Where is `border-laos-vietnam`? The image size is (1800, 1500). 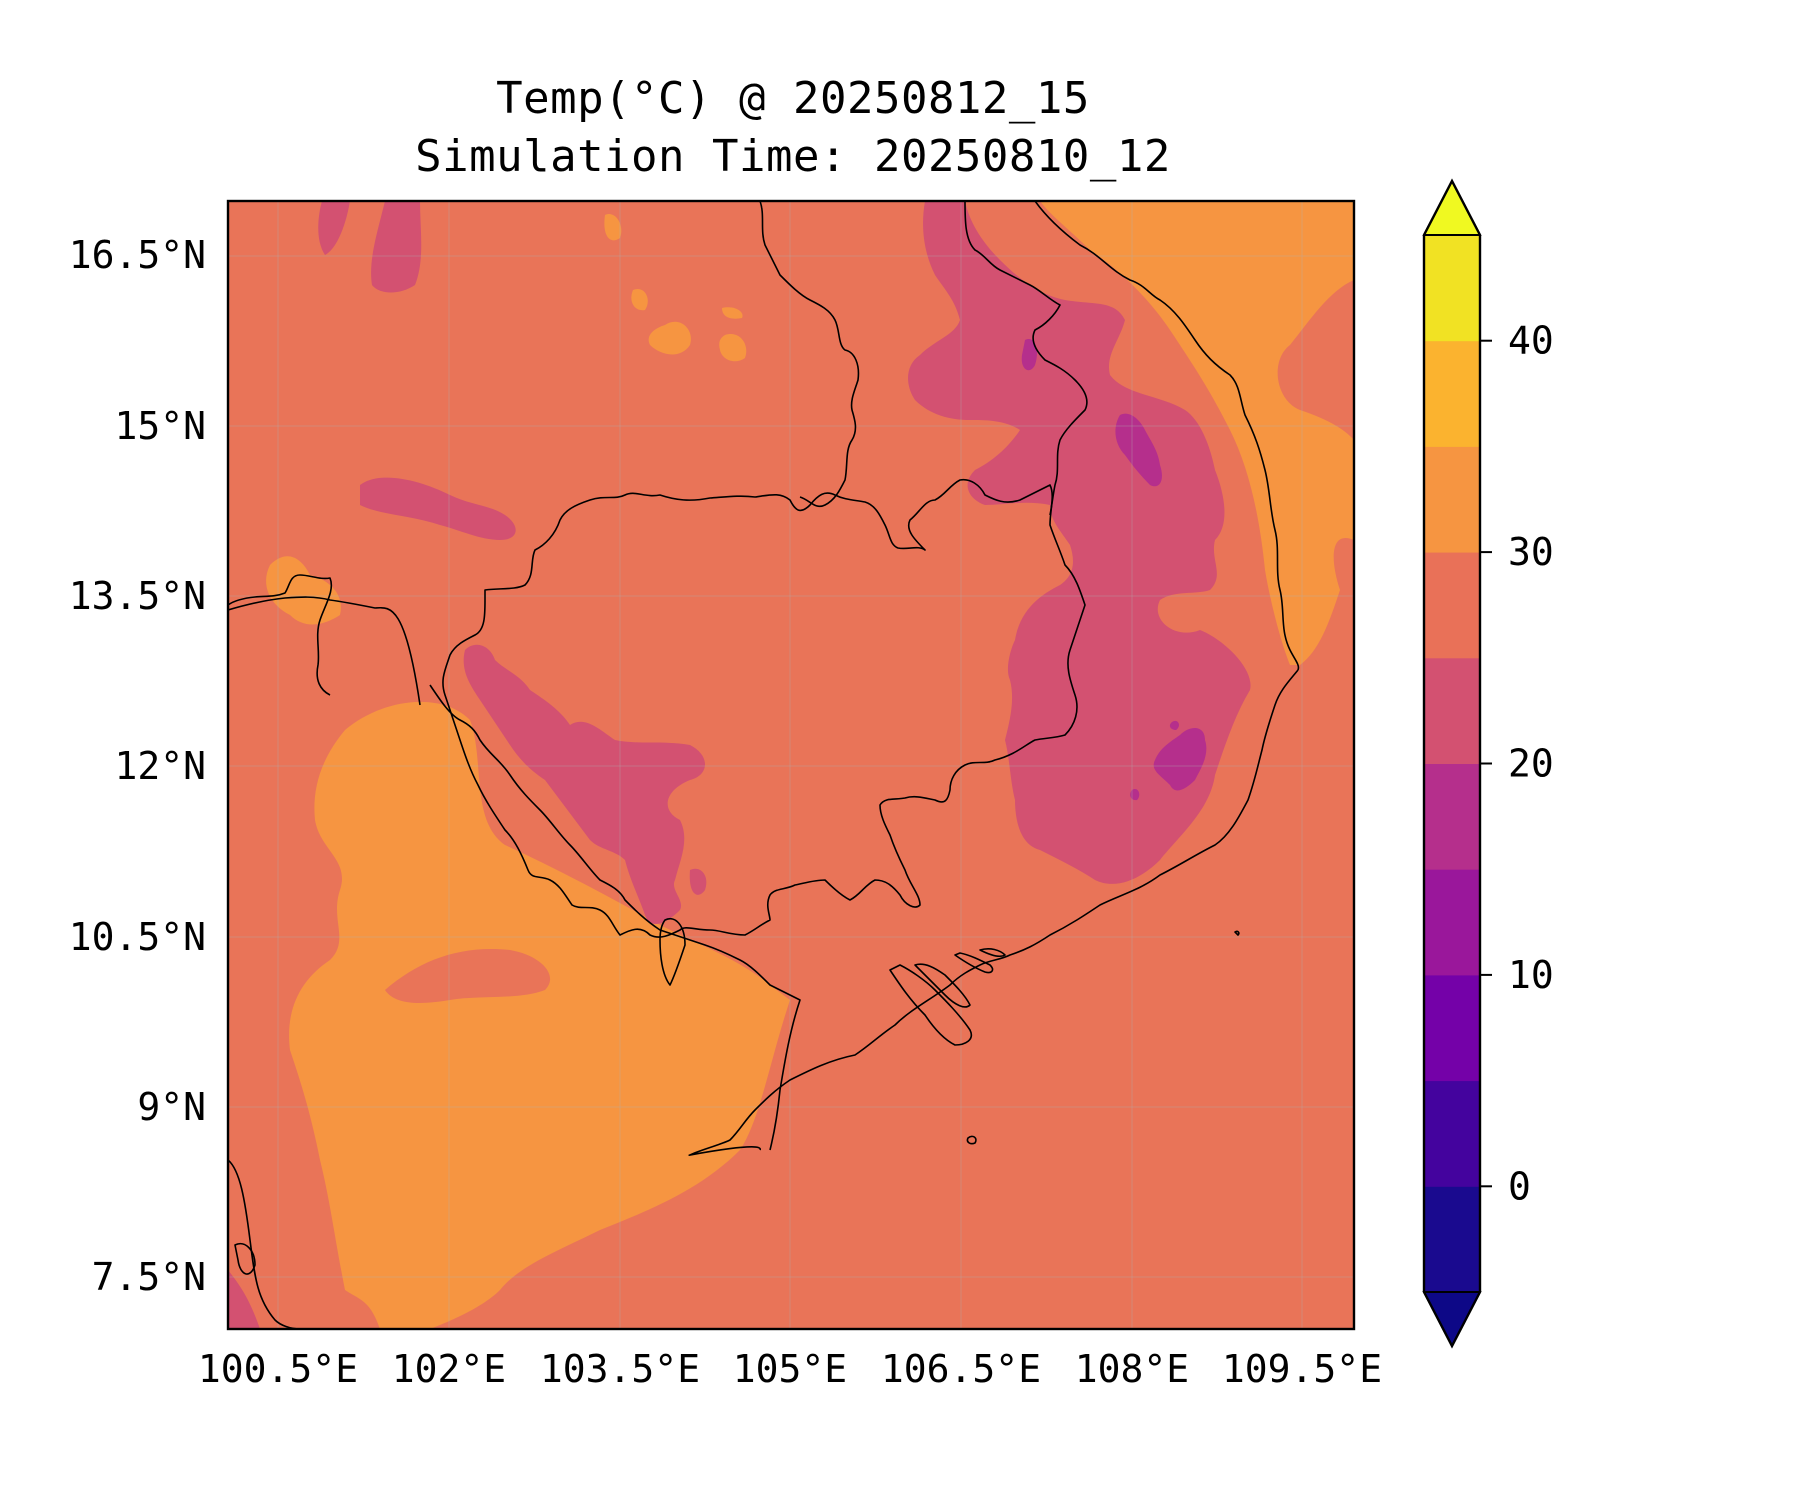
border-laos-vietnam is located at coordinates (1026, 358).